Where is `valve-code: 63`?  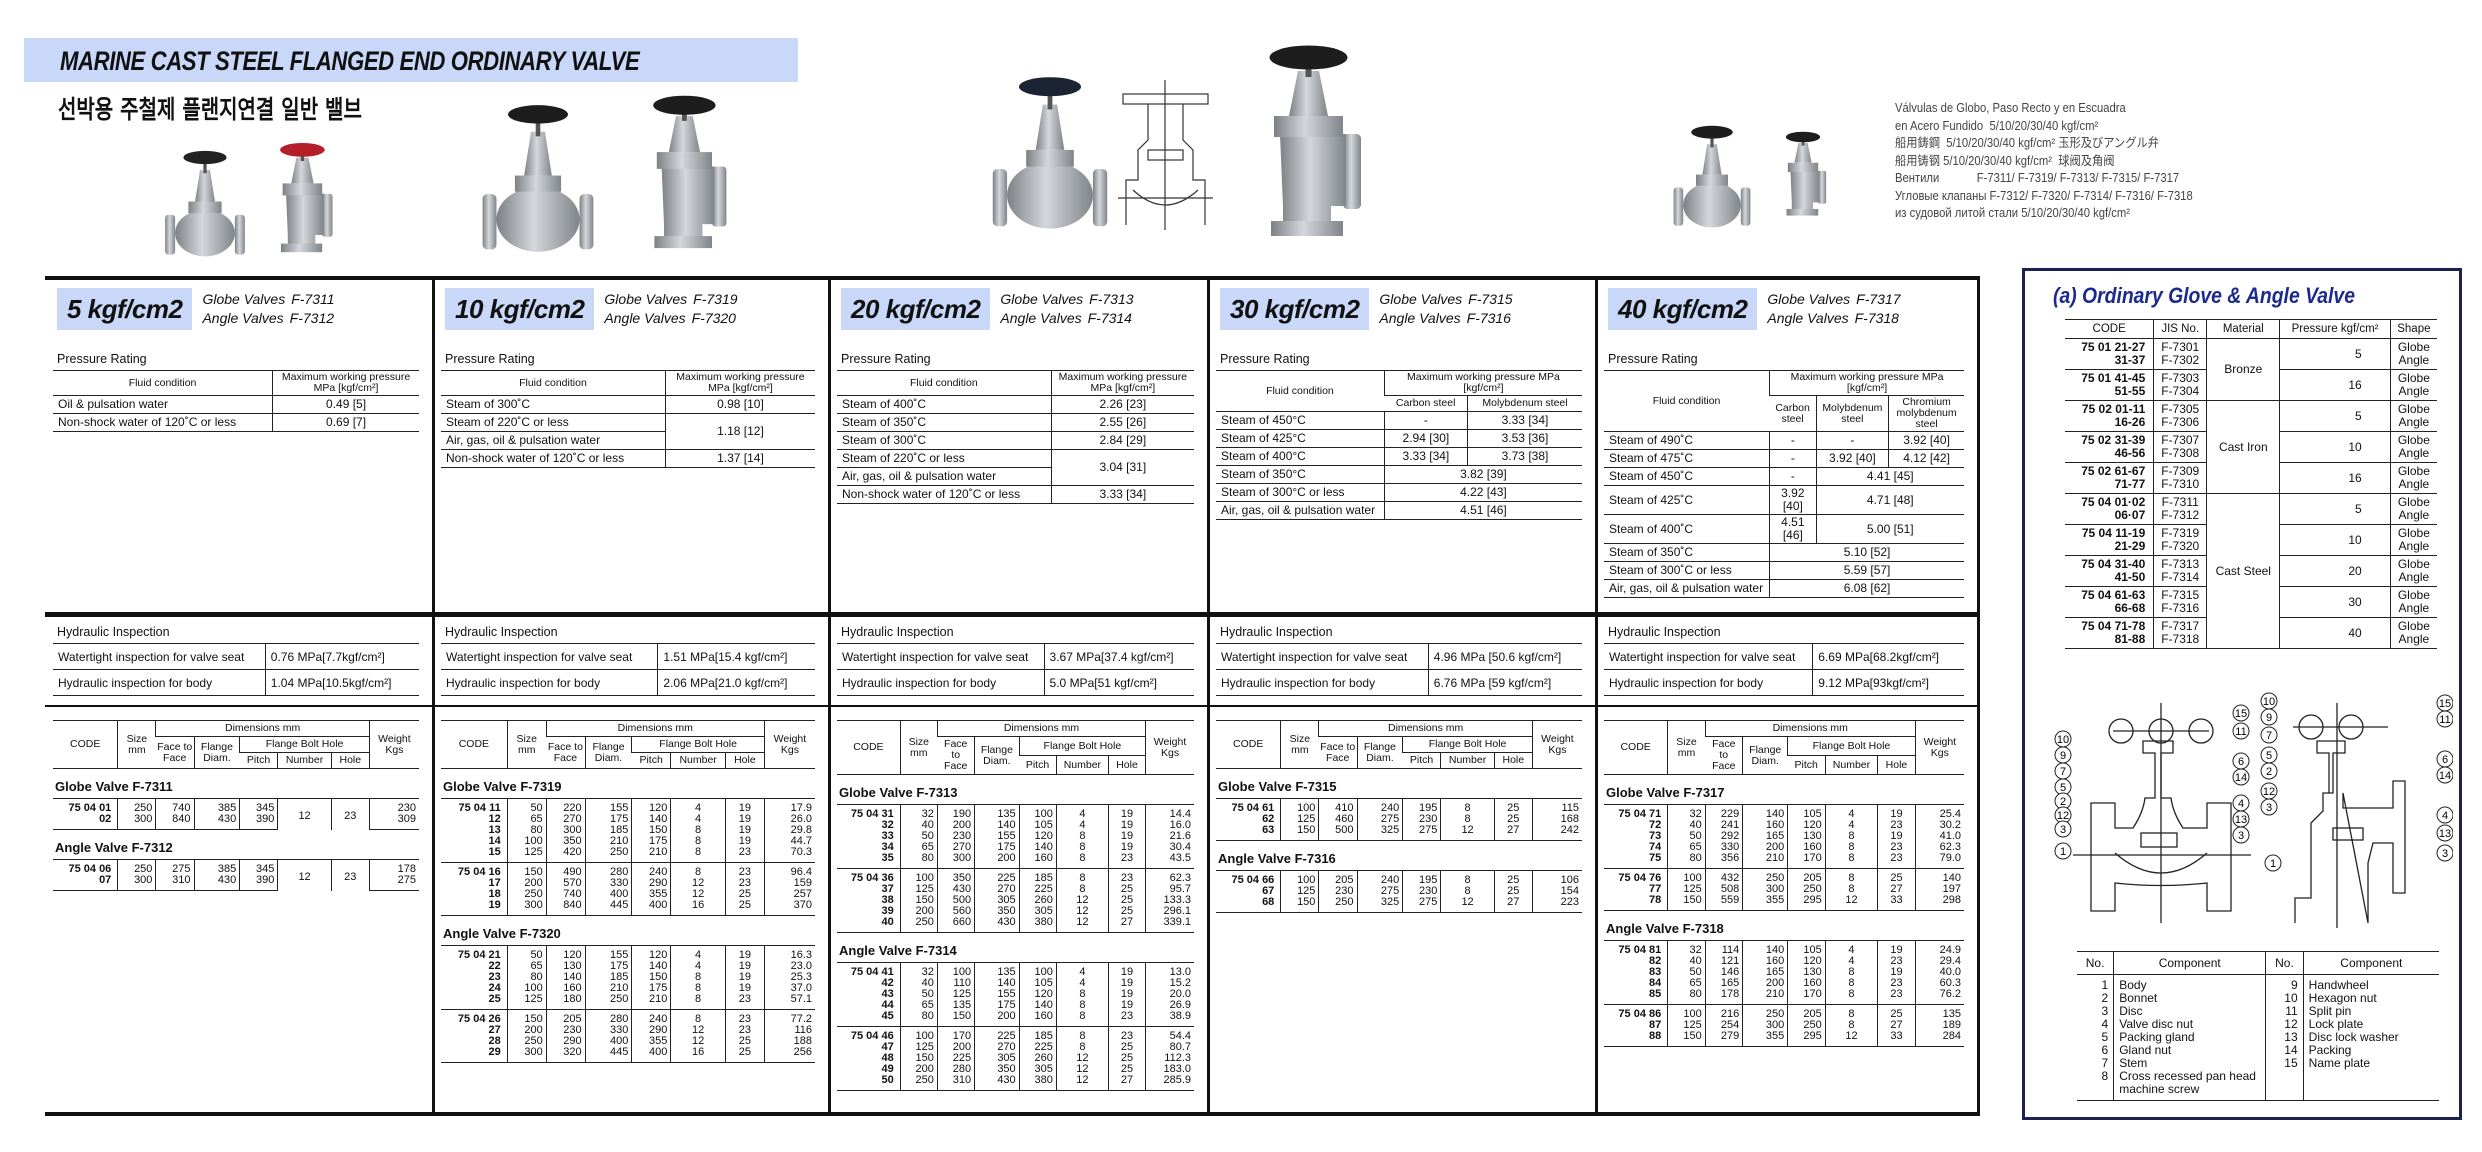 valve-code: 63 is located at coordinates (1248, 833).